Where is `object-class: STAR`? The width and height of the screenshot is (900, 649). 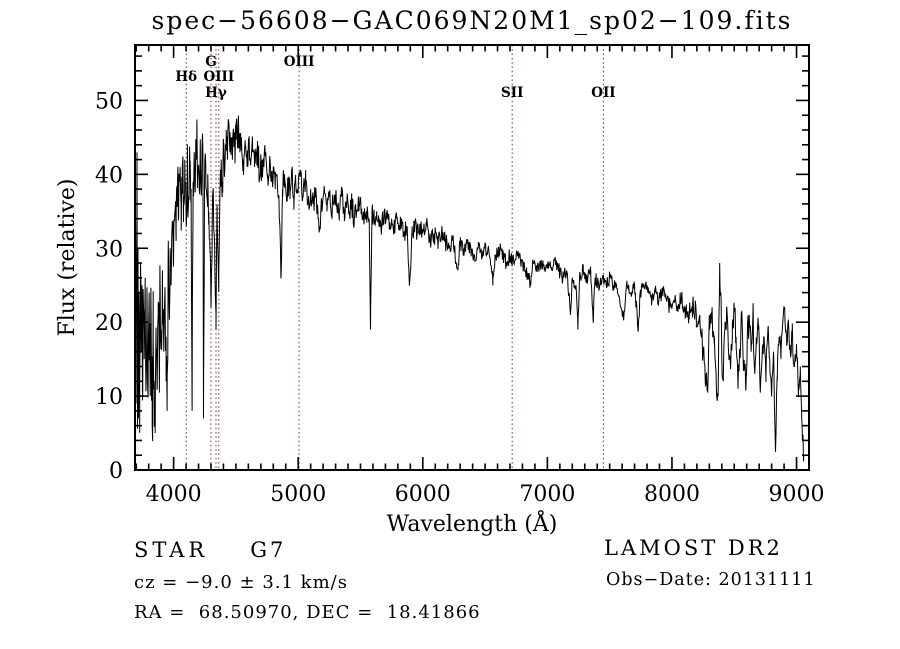 object-class: STAR is located at coordinates (171, 550).